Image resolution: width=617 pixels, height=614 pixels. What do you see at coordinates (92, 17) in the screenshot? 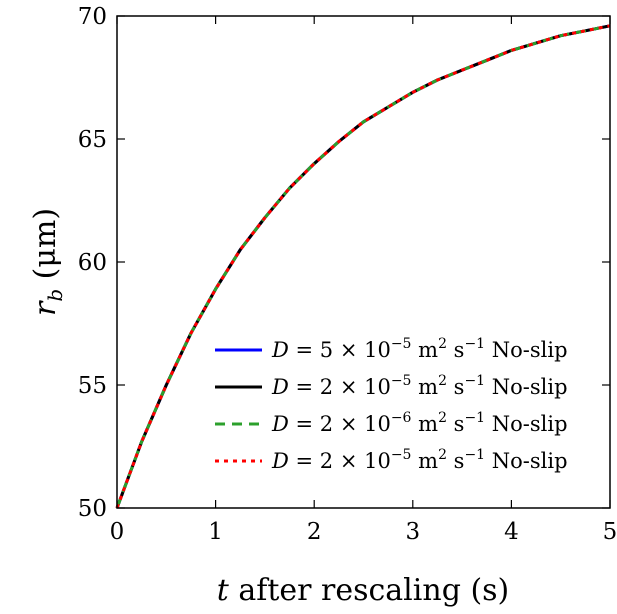
I see `y-tick-label: 70` at bounding box center [92, 17].